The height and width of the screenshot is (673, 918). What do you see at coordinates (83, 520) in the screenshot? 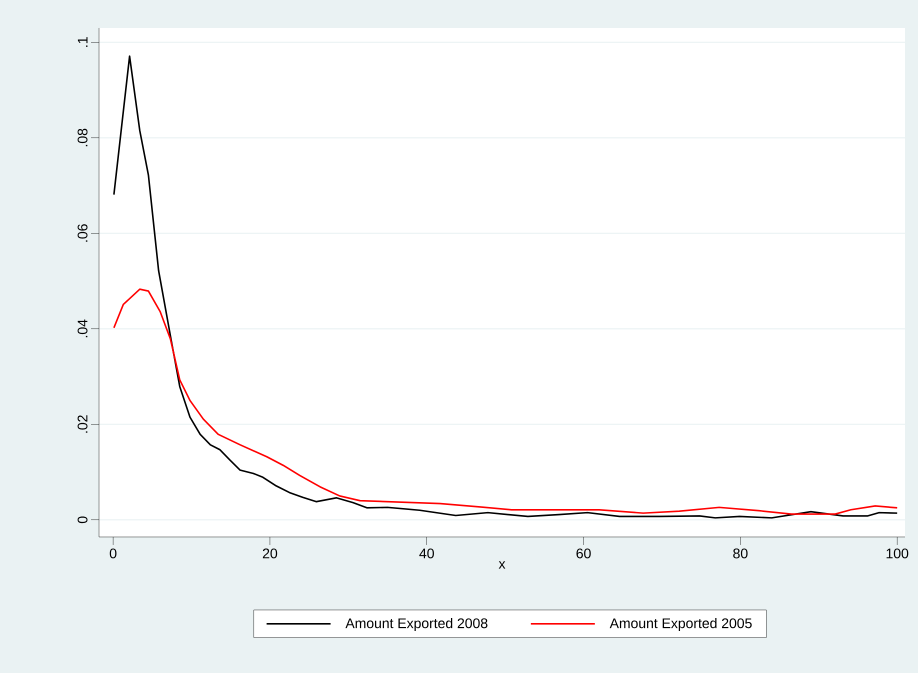
I see `y-tick-label: 0` at bounding box center [83, 520].